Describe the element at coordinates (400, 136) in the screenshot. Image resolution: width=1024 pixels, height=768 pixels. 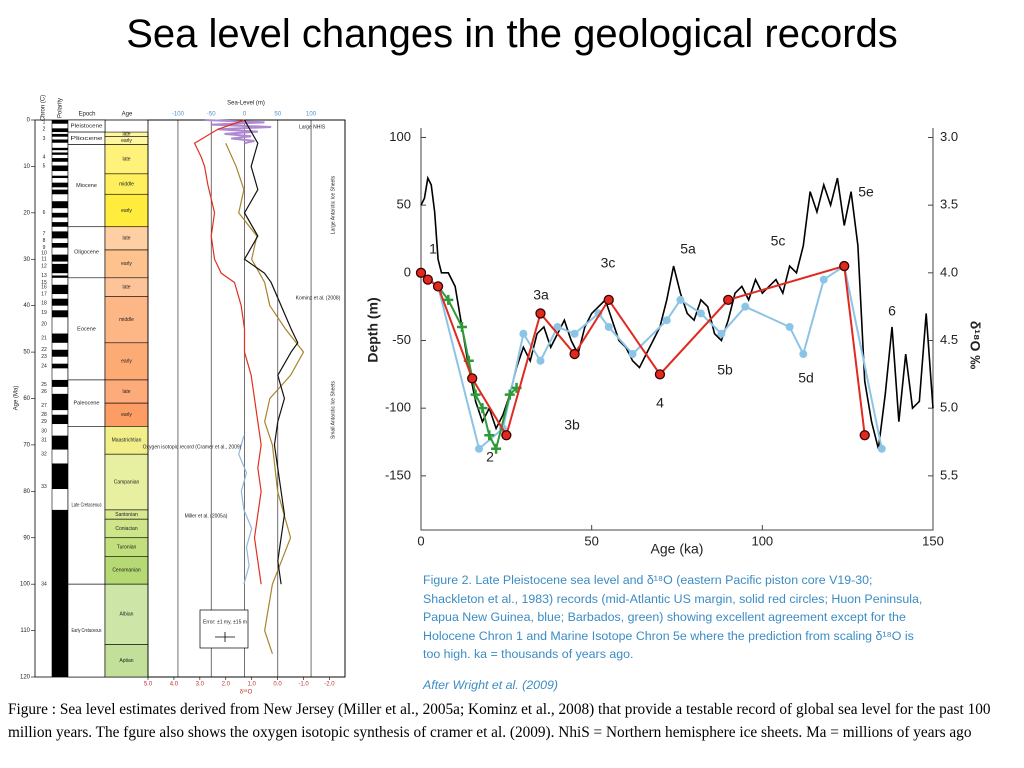
I see `y-tick-label: 100` at that location.